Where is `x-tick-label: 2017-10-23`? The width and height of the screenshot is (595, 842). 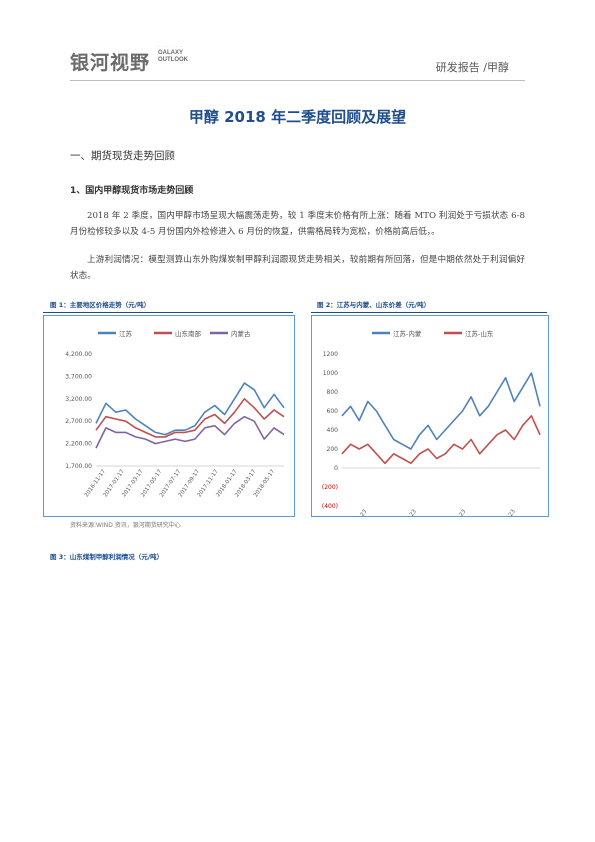
x-tick-label: 2017-10-23 is located at coordinates (506, 512).